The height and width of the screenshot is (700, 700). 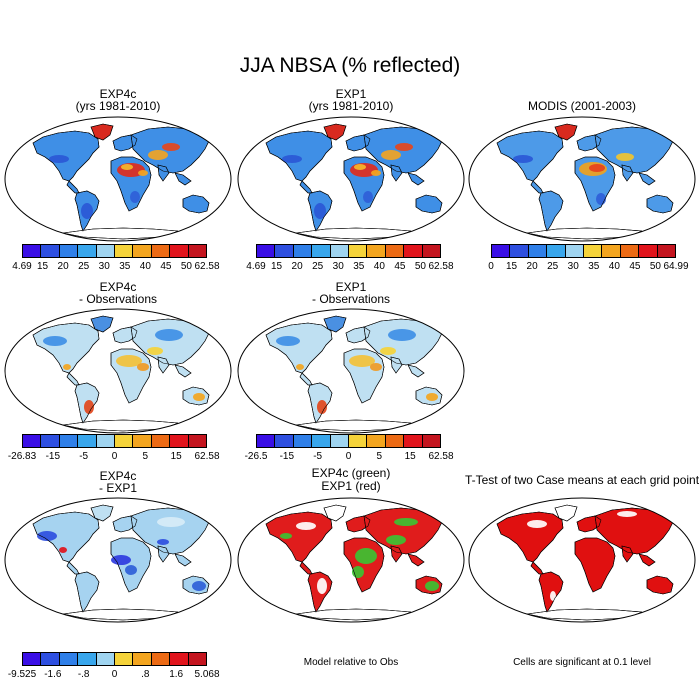 What do you see at coordinates (351, 662) in the screenshot?
I see `model-relative-note: Model relative to Obs` at bounding box center [351, 662].